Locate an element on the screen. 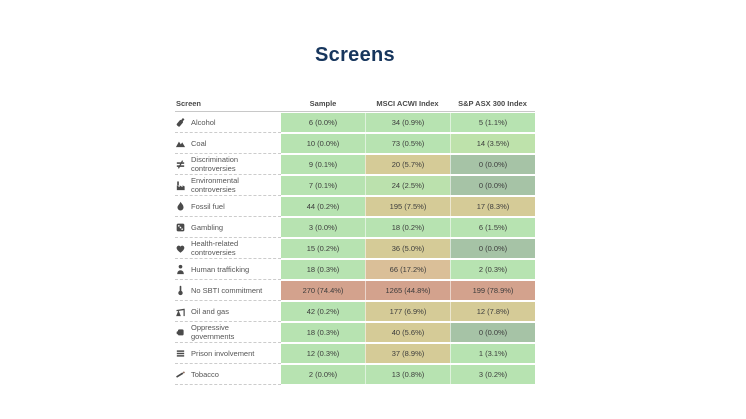 The width and height of the screenshot is (746, 419). sp-asx-value-cell: 2 (0.3%) is located at coordinates (492, 269).